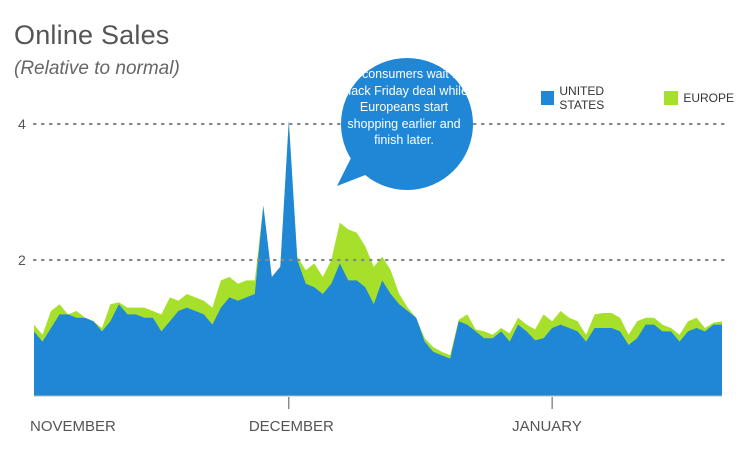 This screenshot has height=454, width=750. I want to click on legend-item-us: UNITED STATES, so click(594, 98).